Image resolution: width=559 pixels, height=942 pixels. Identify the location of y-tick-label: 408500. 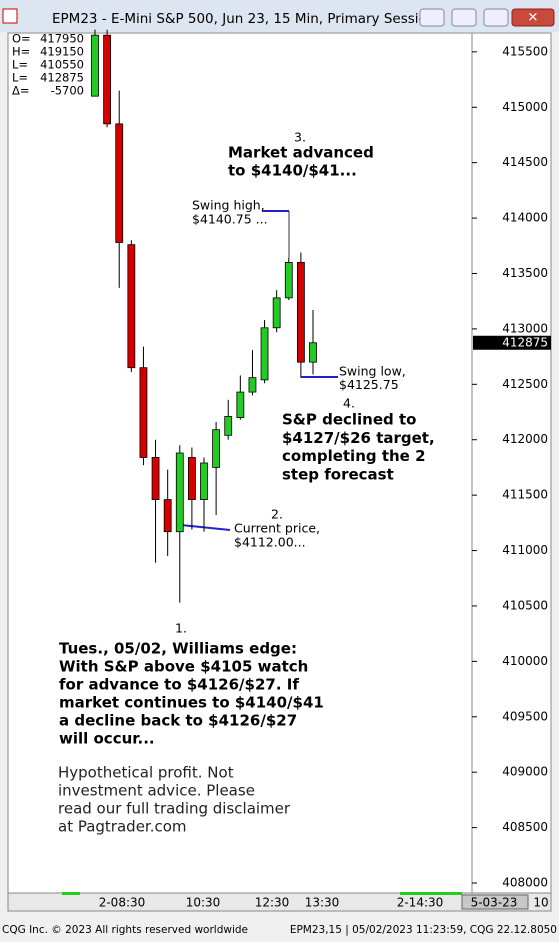
(525, 827).